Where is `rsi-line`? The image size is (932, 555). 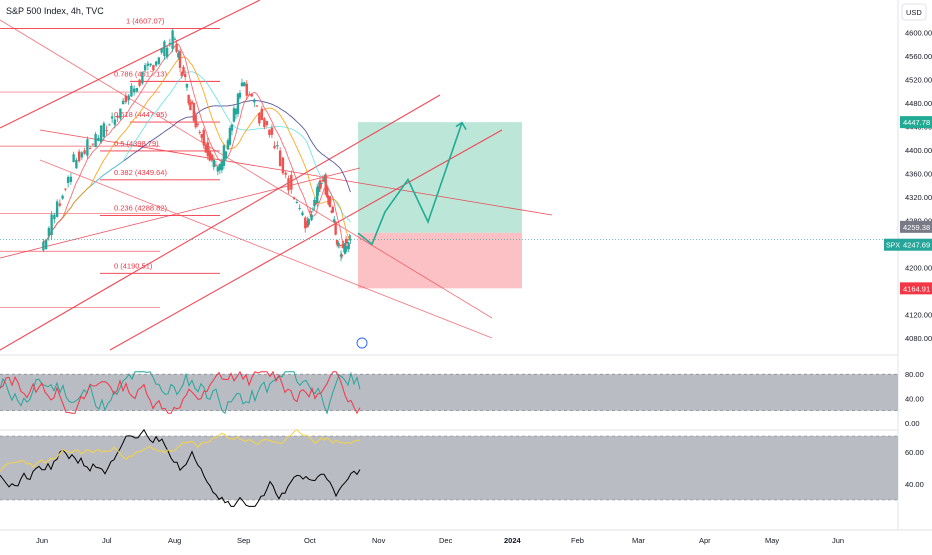 rsi-line is located at coordinates (180, 467).